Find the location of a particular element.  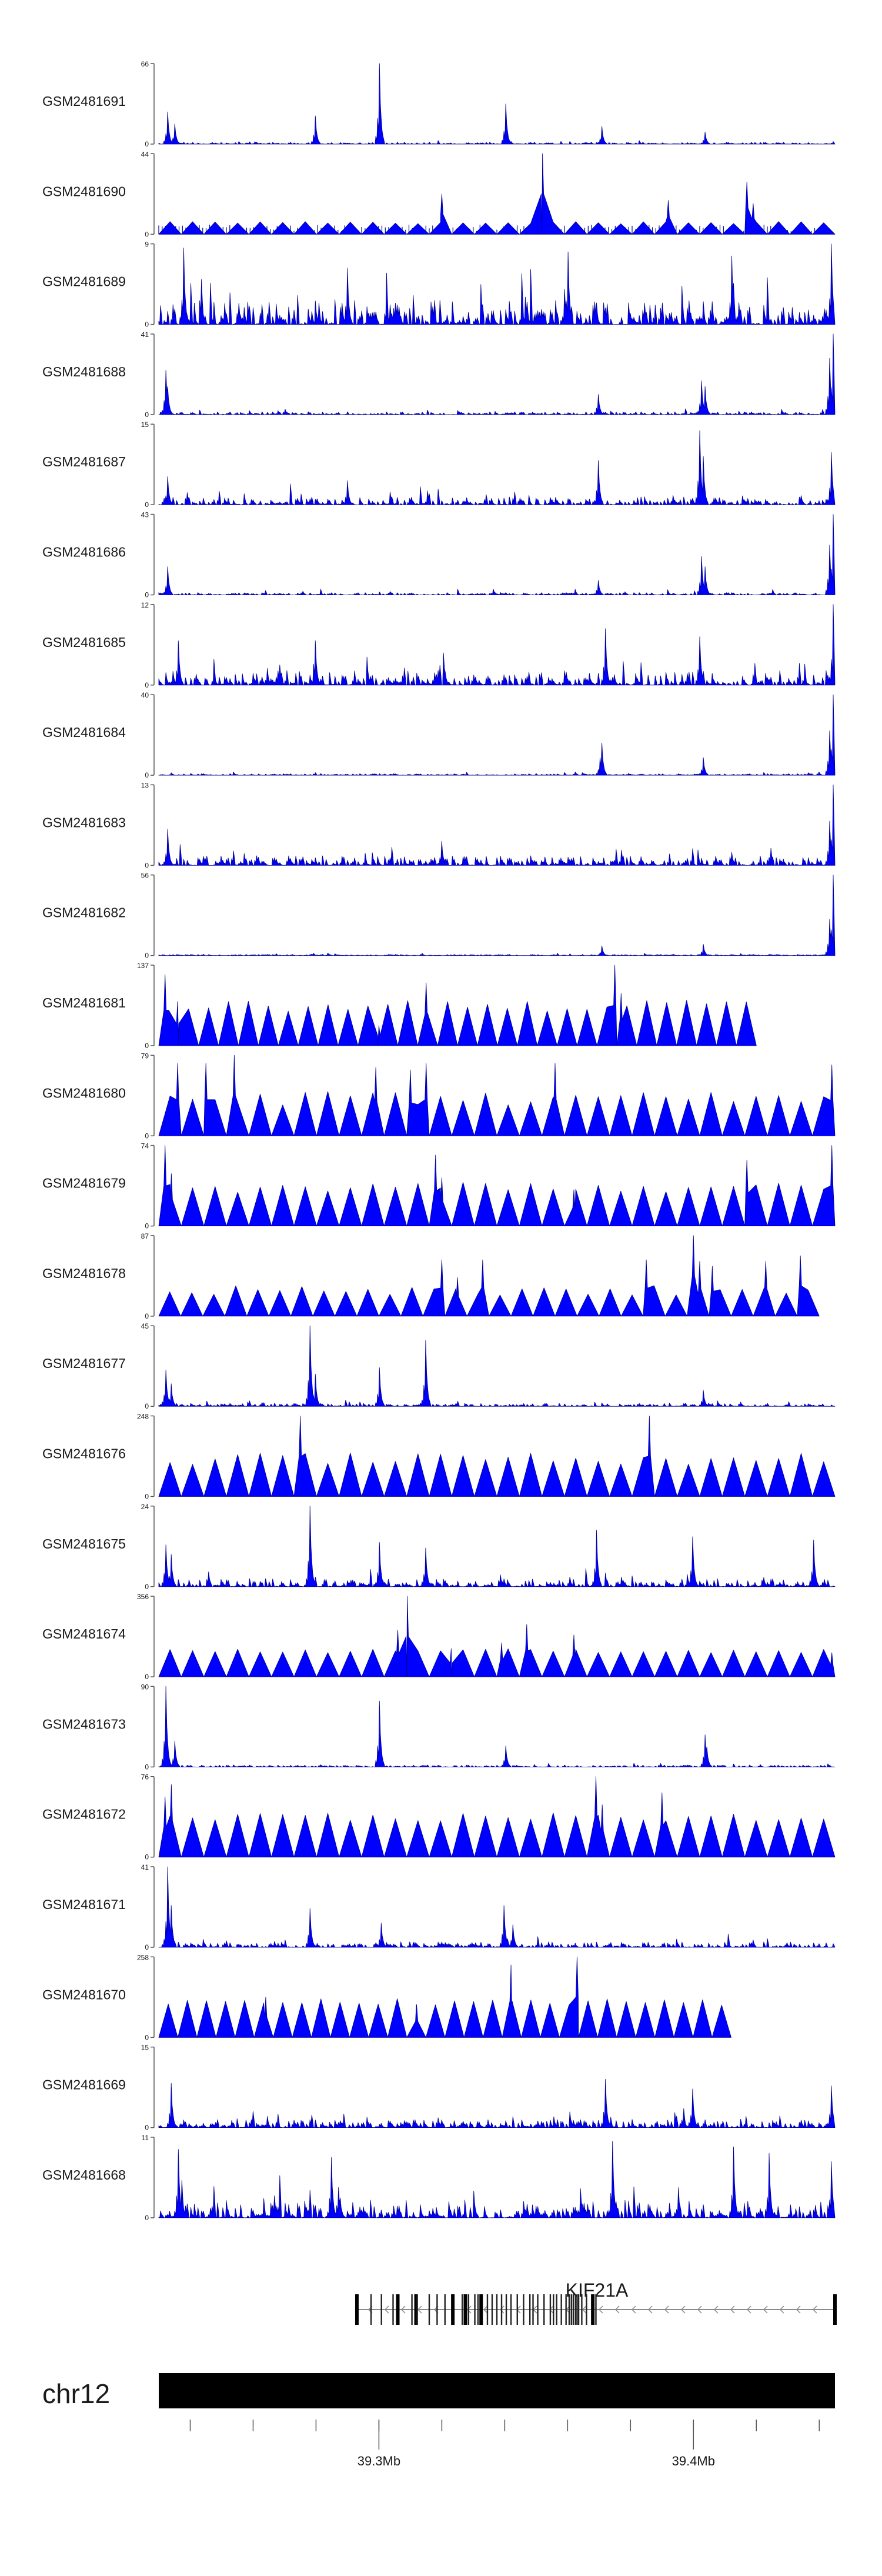

track-label: GSM2481686 is located at coordinates (84, 552).